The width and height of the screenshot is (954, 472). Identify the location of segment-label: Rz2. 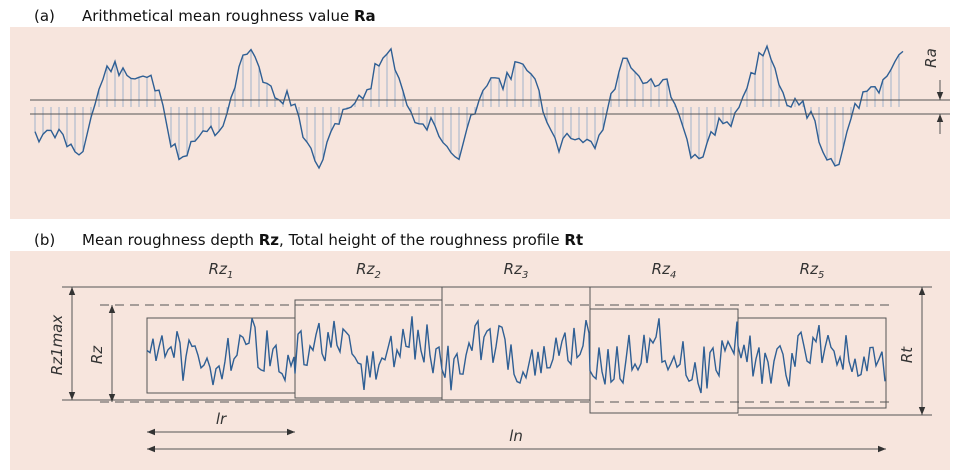
(368, 270).